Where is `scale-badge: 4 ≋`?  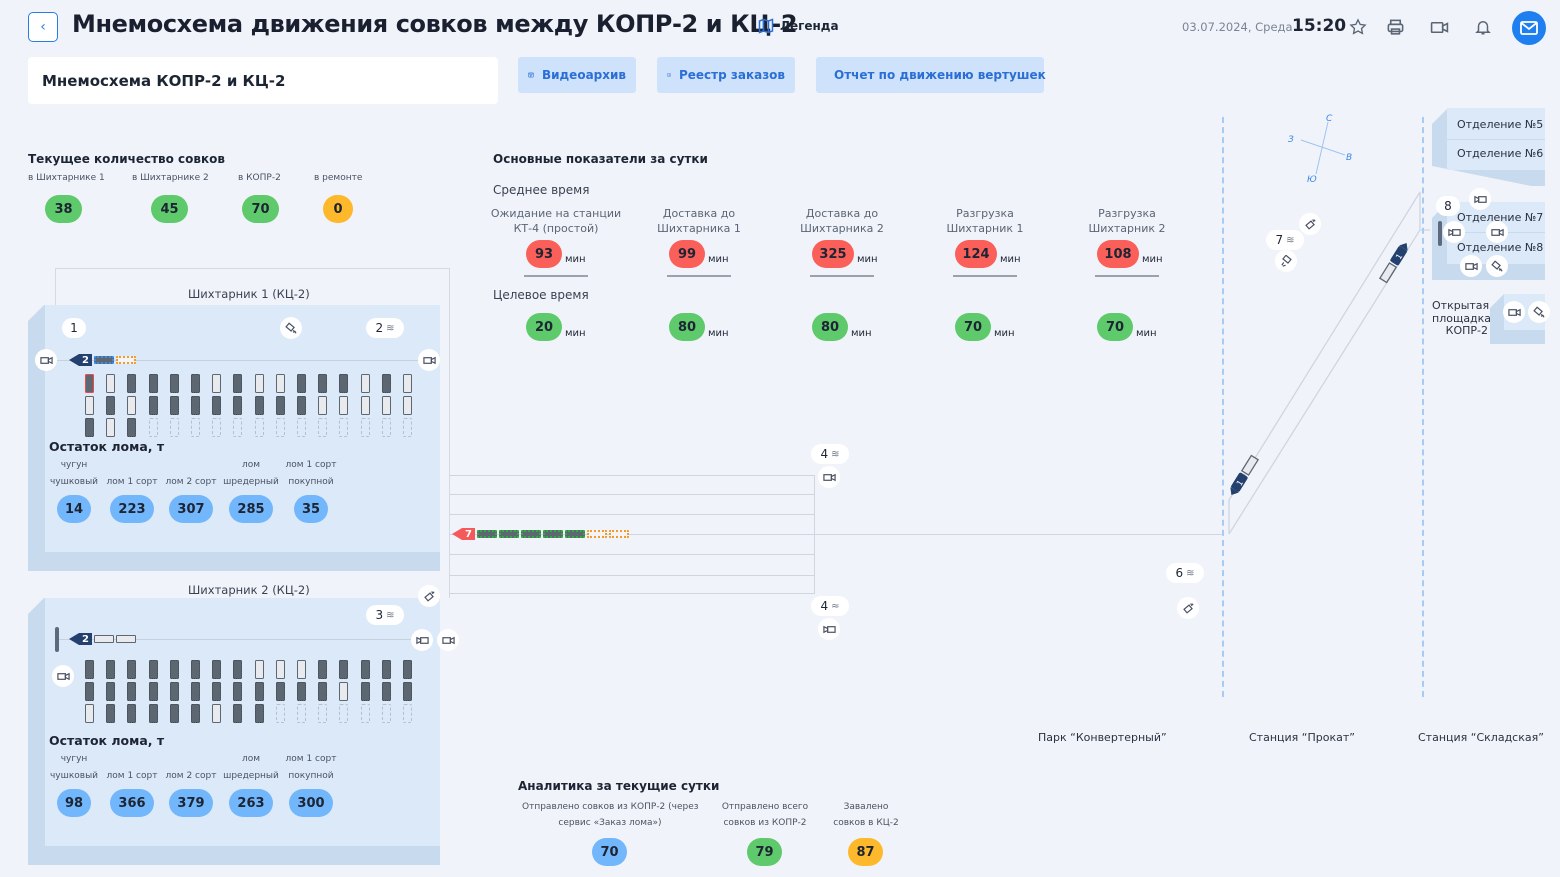 scale-badge: 4 ≋ is located at coordinates (830, 454).